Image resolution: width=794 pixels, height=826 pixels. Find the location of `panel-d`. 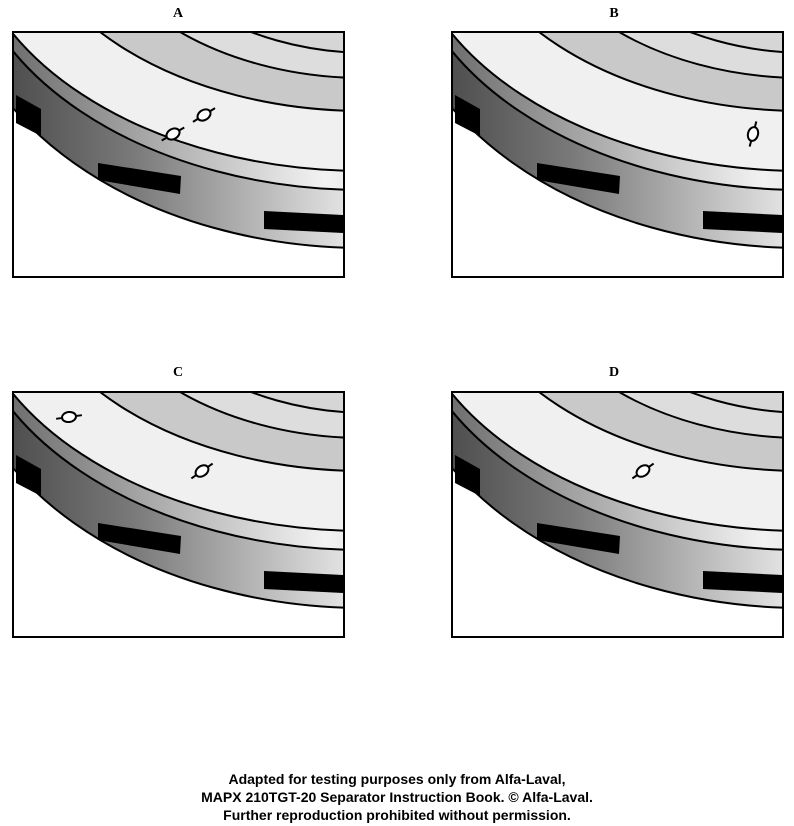

panel-d is located at coordinates (617, 514).